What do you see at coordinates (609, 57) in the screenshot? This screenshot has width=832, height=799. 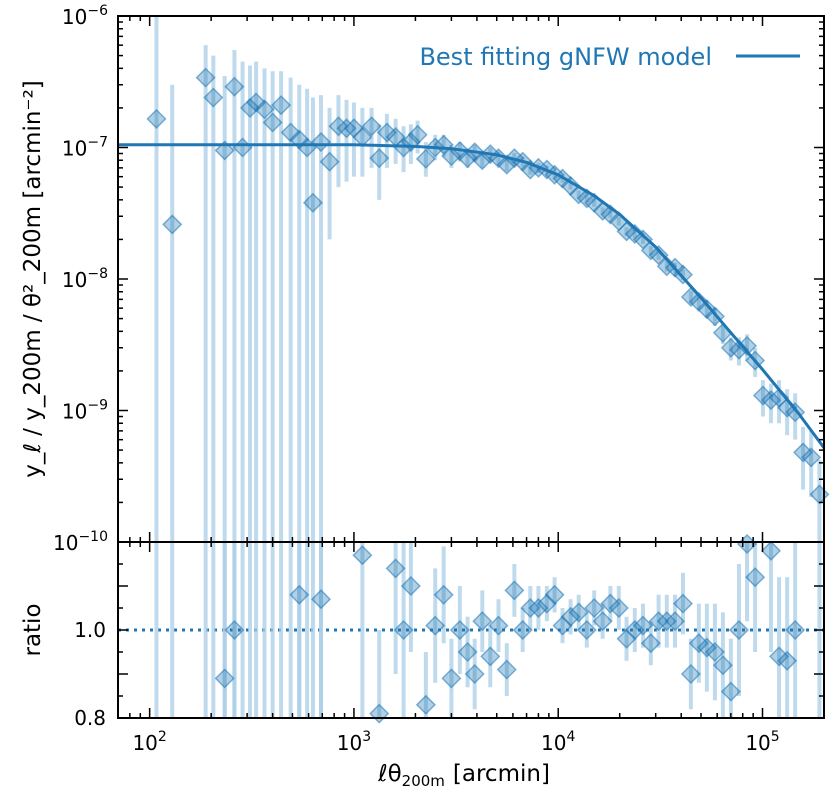 I see `legend: Best fitting gNFW model` at bounding box center [609, 57].